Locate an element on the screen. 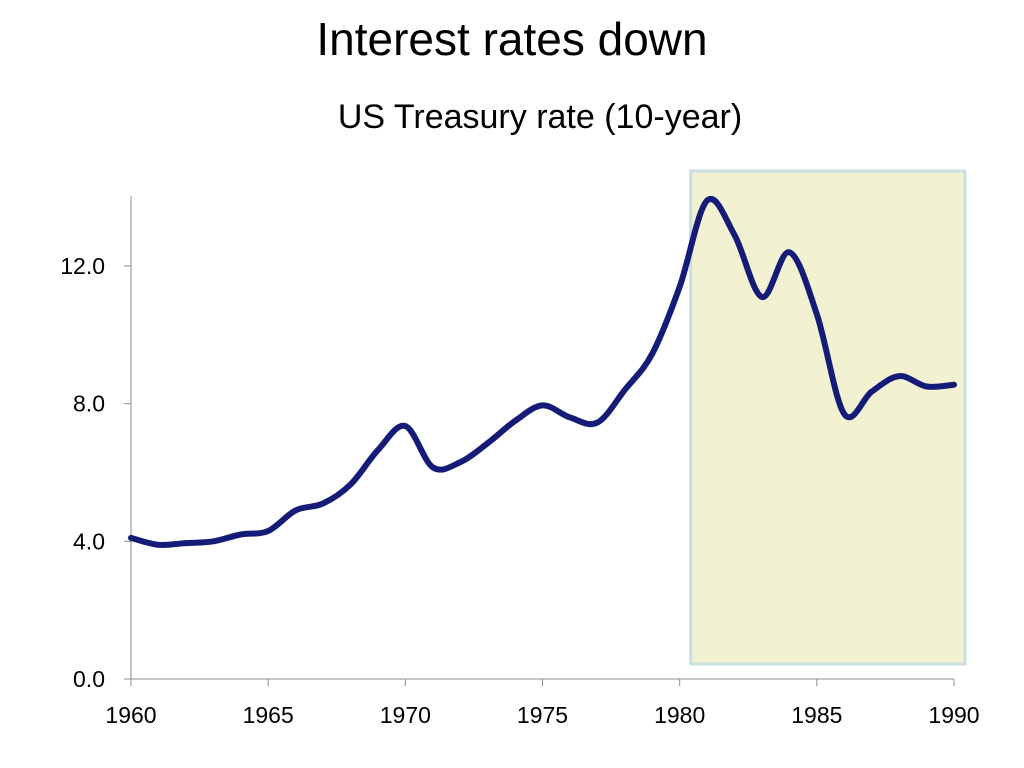 The image size is (1024, 768). chart-title: US Treasury rate (10-year) is located at coordinates (540, 117).